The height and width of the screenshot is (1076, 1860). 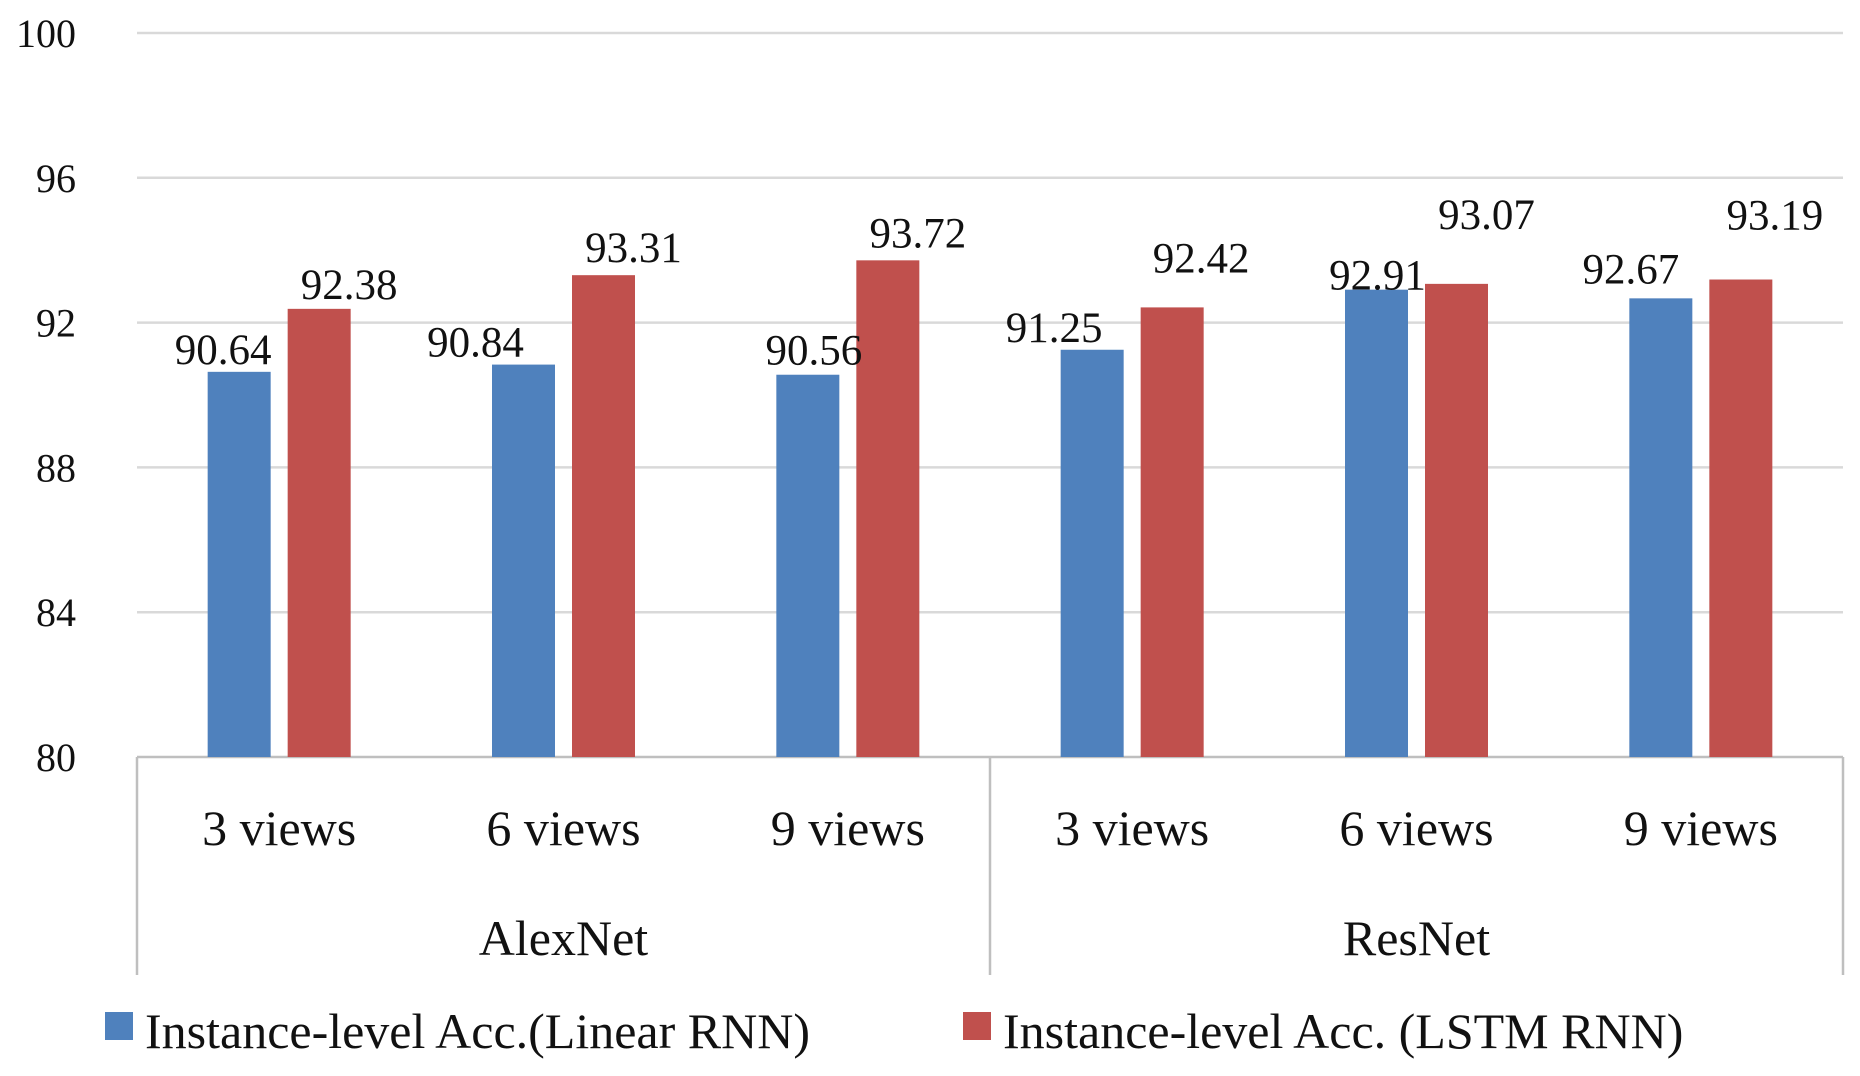 What do you see at coordinates (917, 233) in the screenshot?
I see `data-label: 93.72` at bounding box center [917, 233].